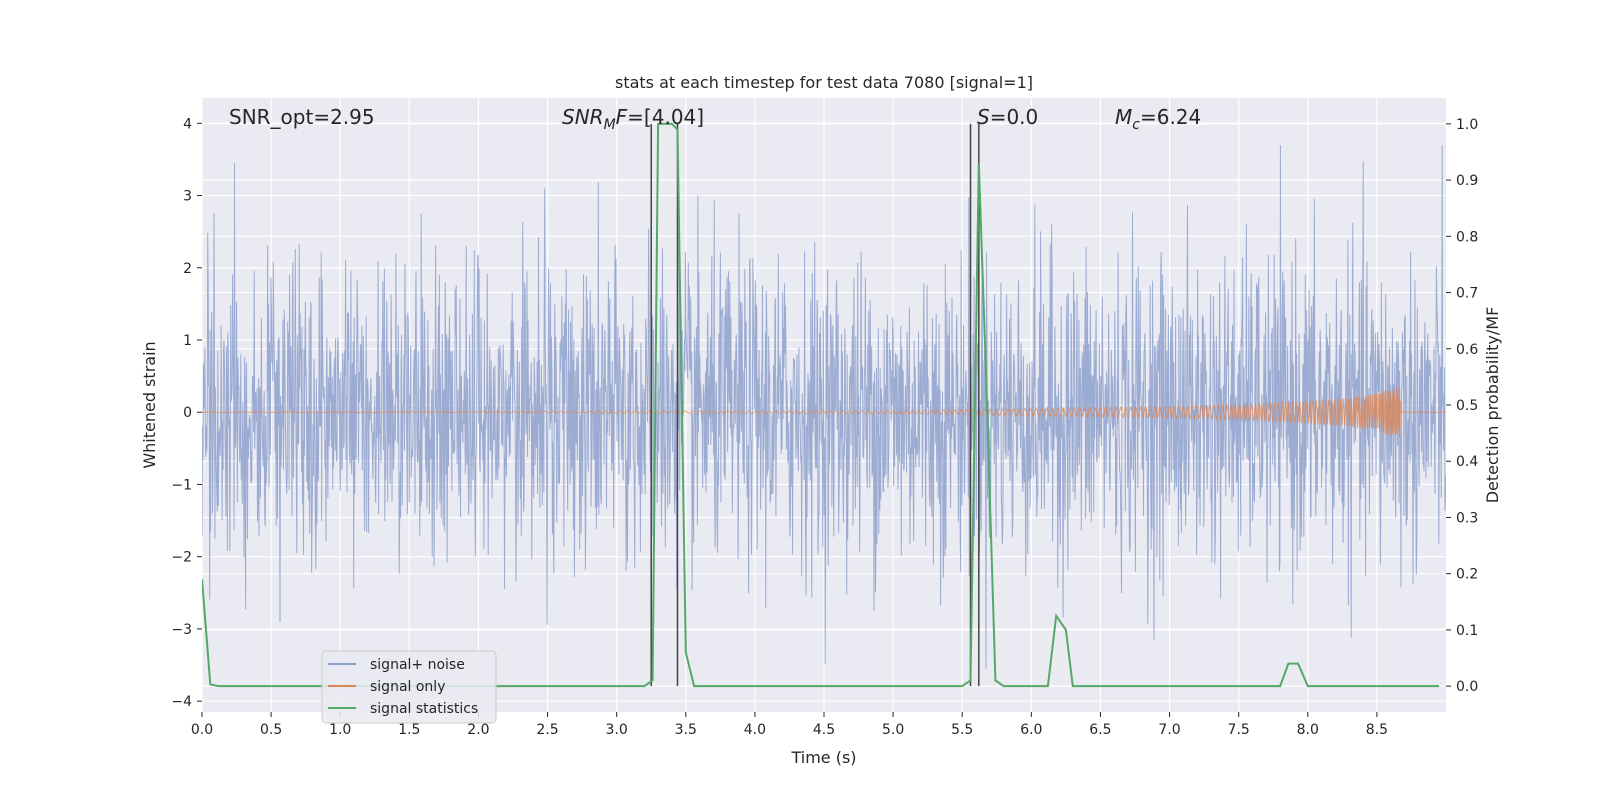 This screenshot has width=1600, height=800. Describe the element at coordinates (1377, 730) in the screenshot. I see `x-tick-label: 8.5` at that location.